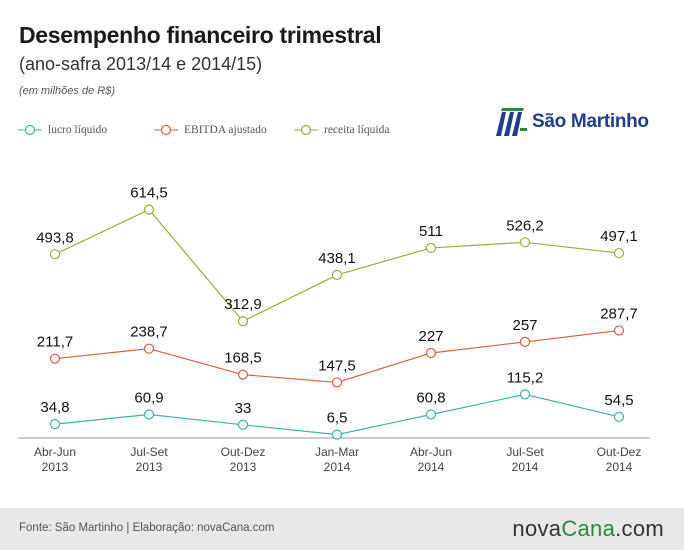 Image resolution: width=684 pixels, height=550 pixels. I want to click on legend-item-lucro: lucro líquido, so click(62, 130).